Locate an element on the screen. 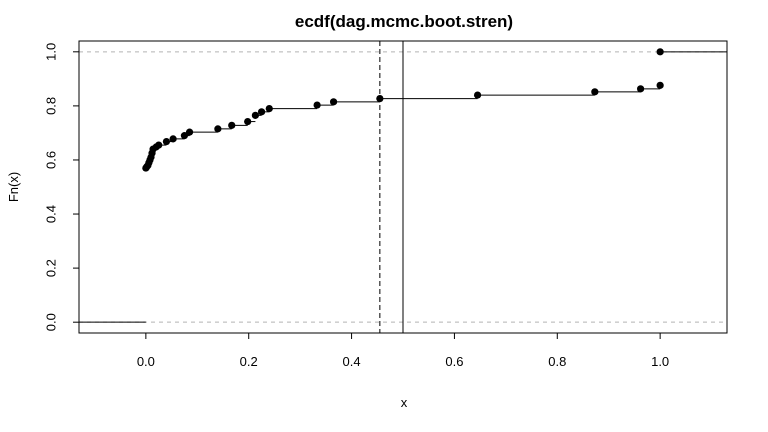  x-tick-label: 0.0 is located at coordinates (146, 361).